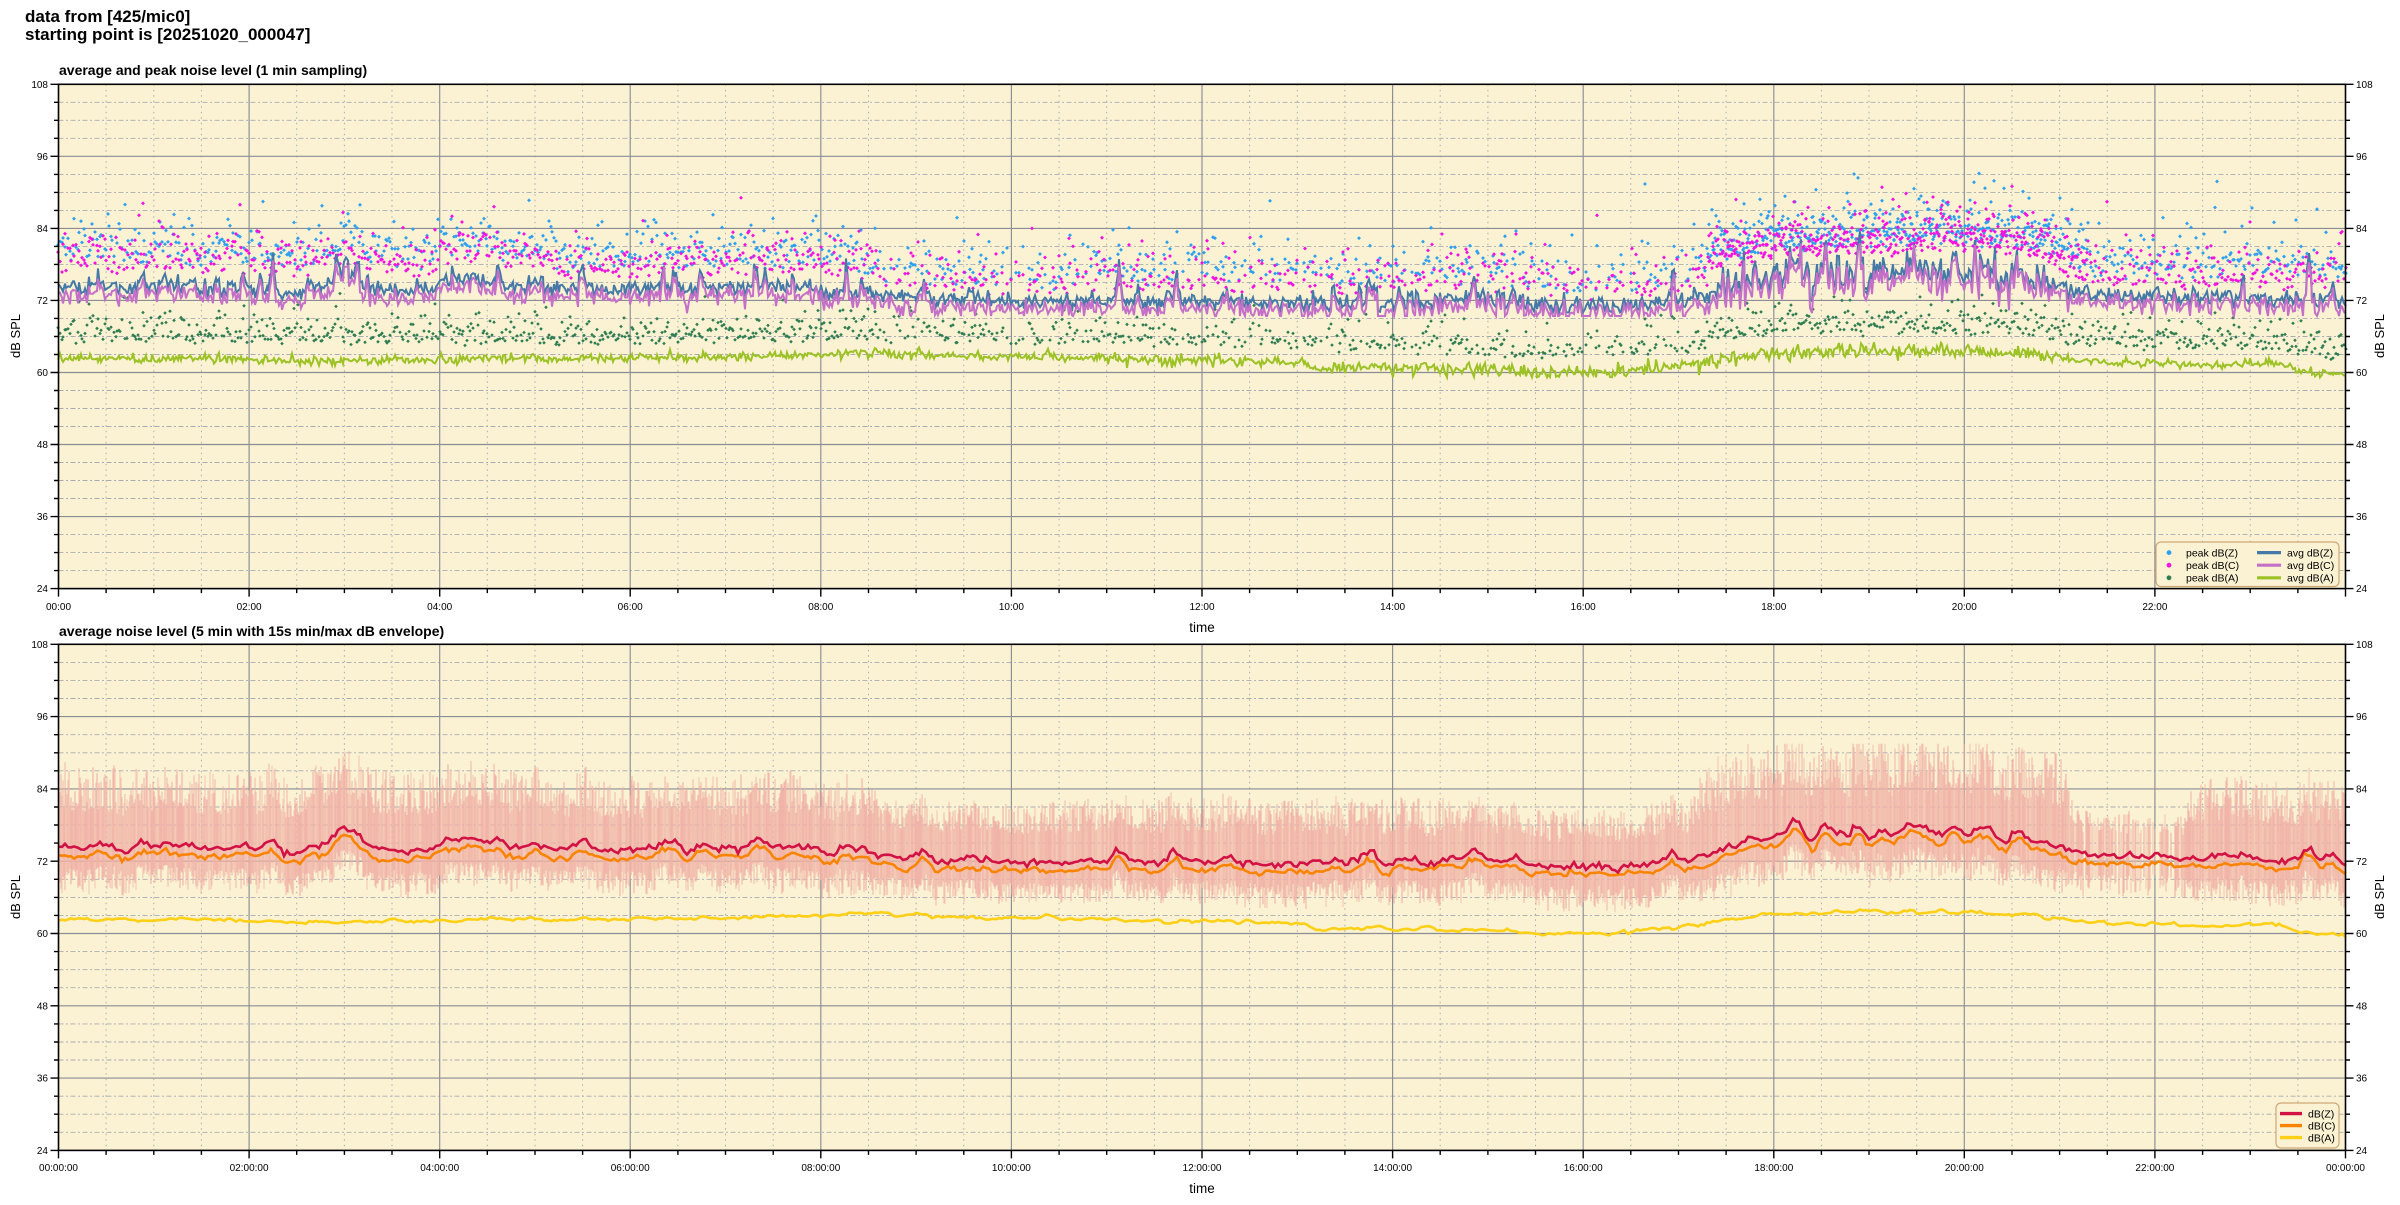 This screenshot has height=1205, width=2400. What do you see at coordinates (2212, 579) in the screenshot?
I see `svg-text: peak dB(A)` at bounding box center [2212, 579].